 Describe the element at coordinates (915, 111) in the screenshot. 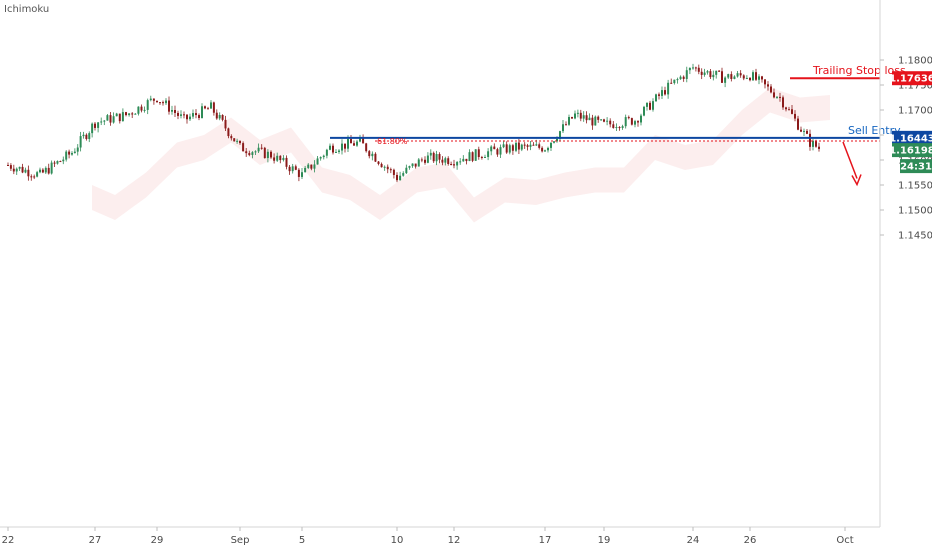

I see `y-tick-label: 1.17000` at that location.